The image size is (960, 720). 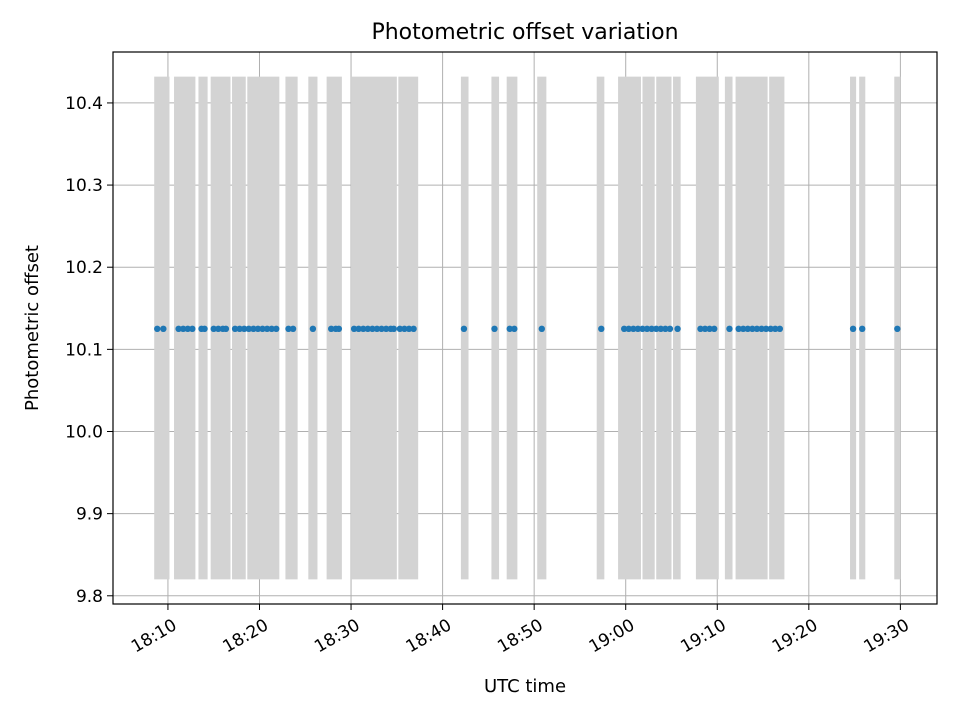 I want to click on y-tick-label: 9.8, so click(x=89, y=597).